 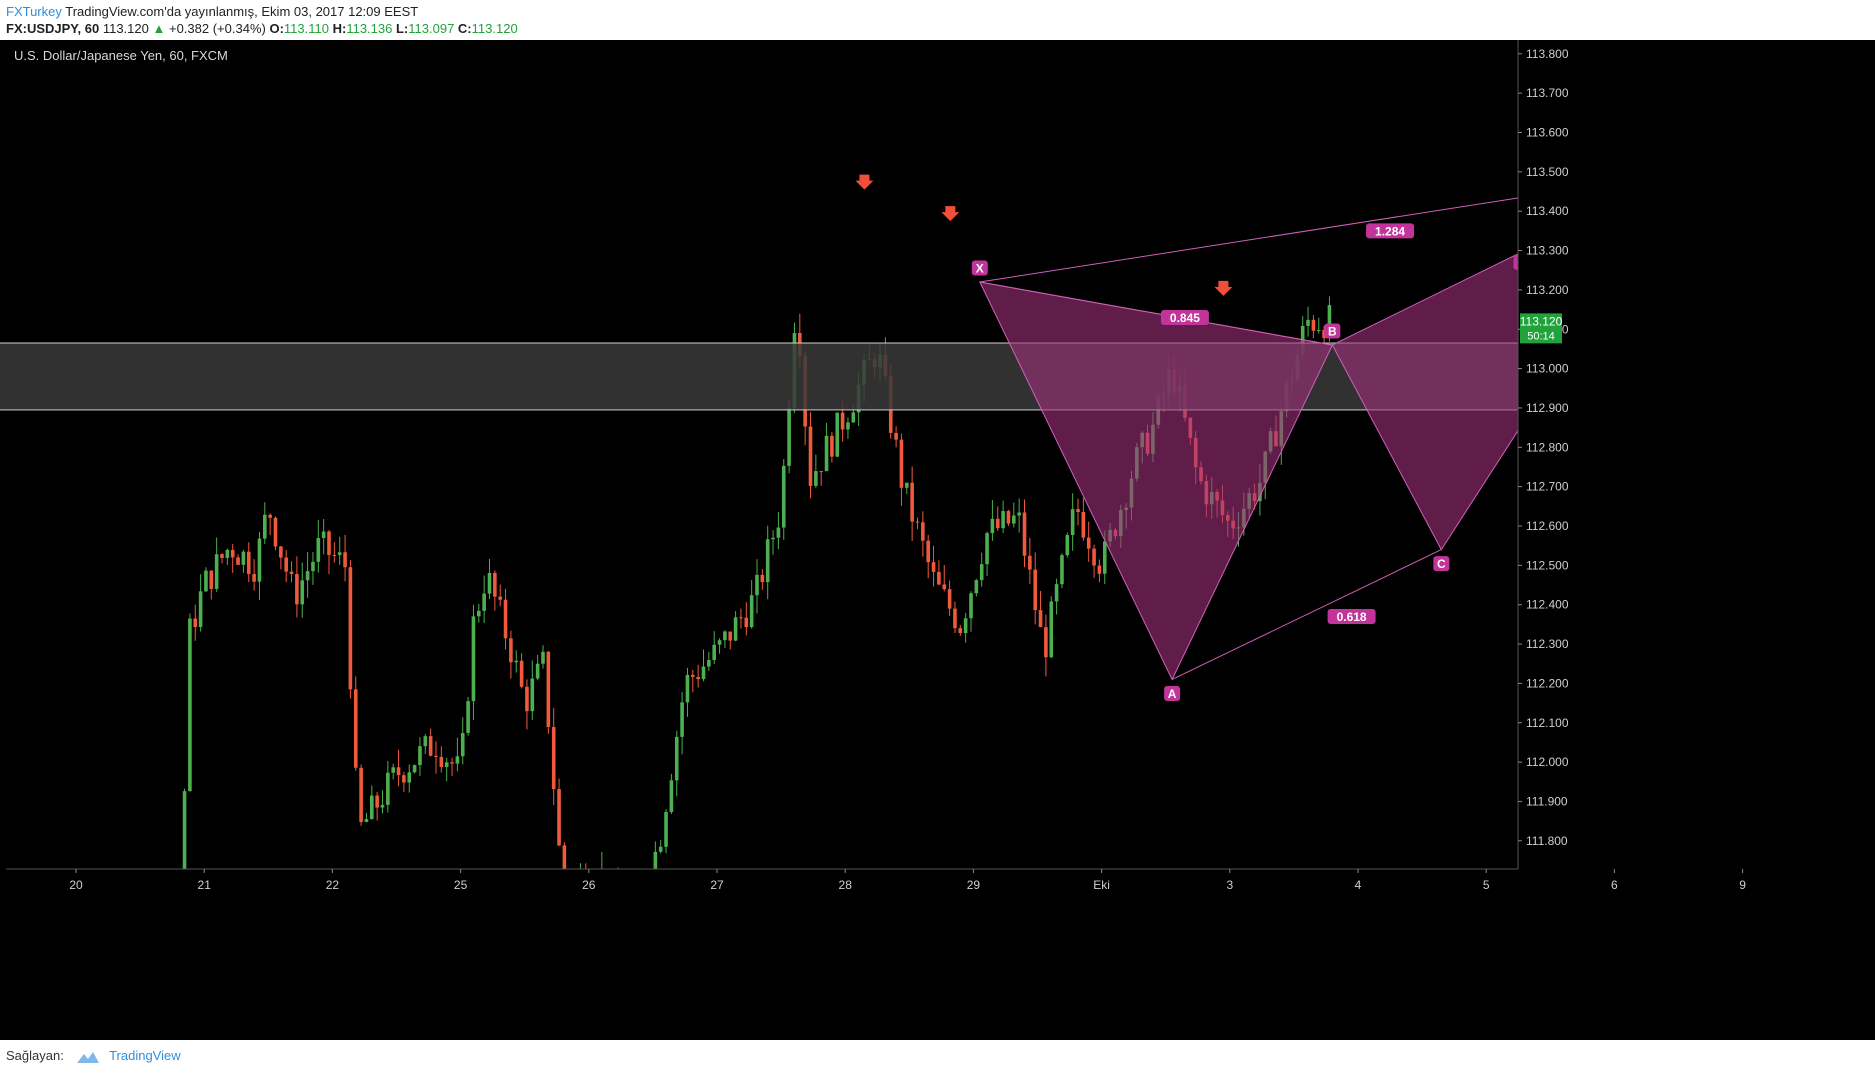 What do you see at coordinates (1547, 211) in the screenshot?
I see `price-tick-label: 113.400` at bounding box center [1547, 211].